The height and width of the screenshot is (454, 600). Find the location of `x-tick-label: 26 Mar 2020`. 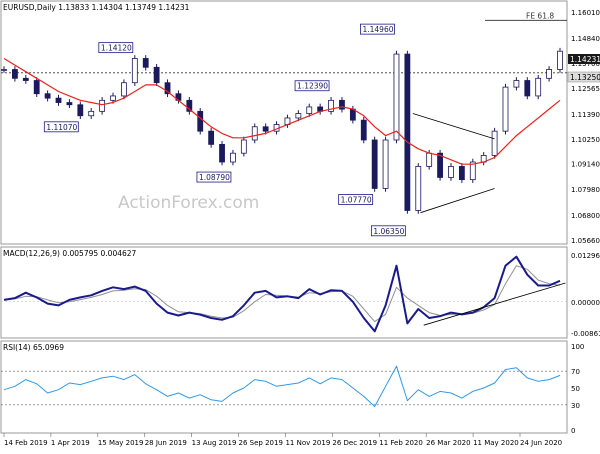

x-tick-label: 26 Mar 2020 is located at coordinates (448, 443).